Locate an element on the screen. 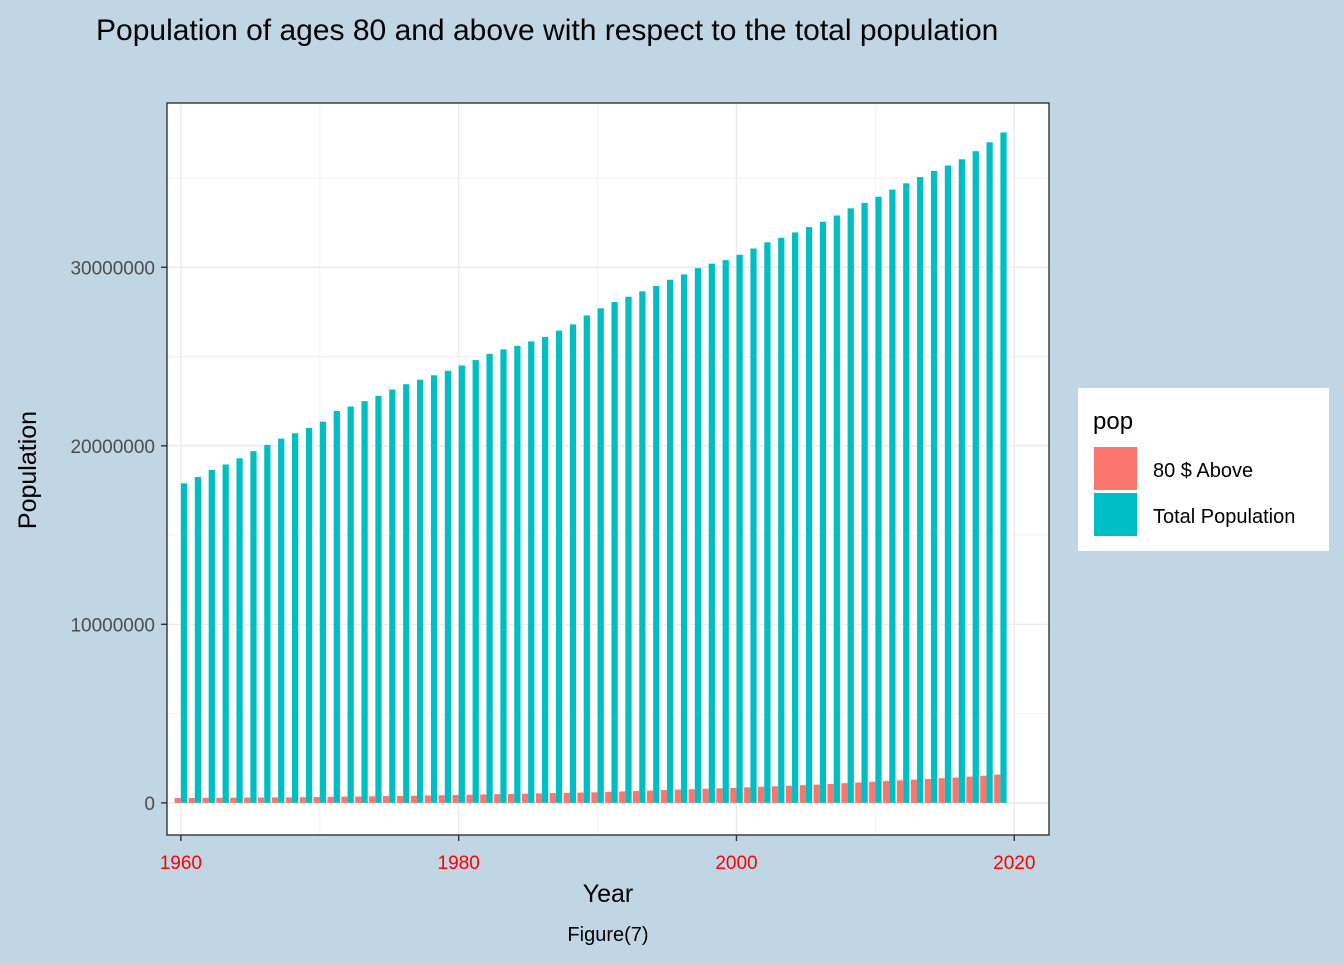 The image size is (1344, 965). bar-total-population-1970 is located at coordinates (323, 612).